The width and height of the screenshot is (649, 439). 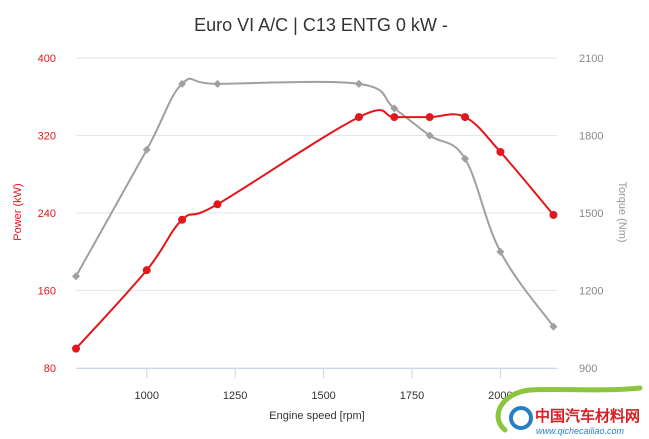 I want to click on y-left-tick-label-1: 160, so click(x=47, y=292).